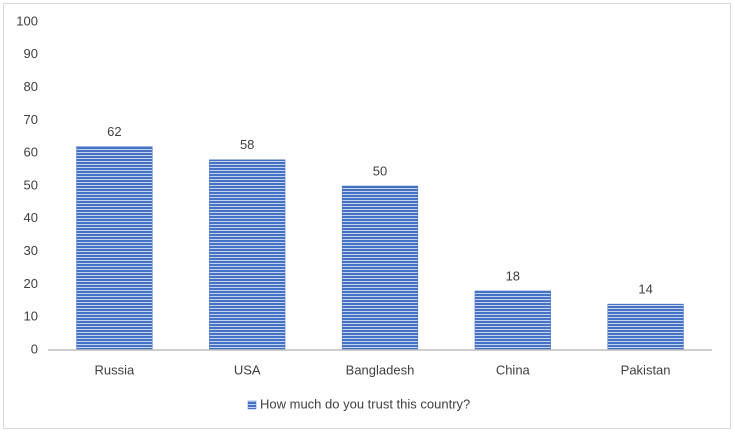 Image resolution: width=735 pixels, height=434 pixels. What do you see at coordinates (513, 369) in the screenshot?
I see `x-tick-label: China` at bounding box center [513, 369].